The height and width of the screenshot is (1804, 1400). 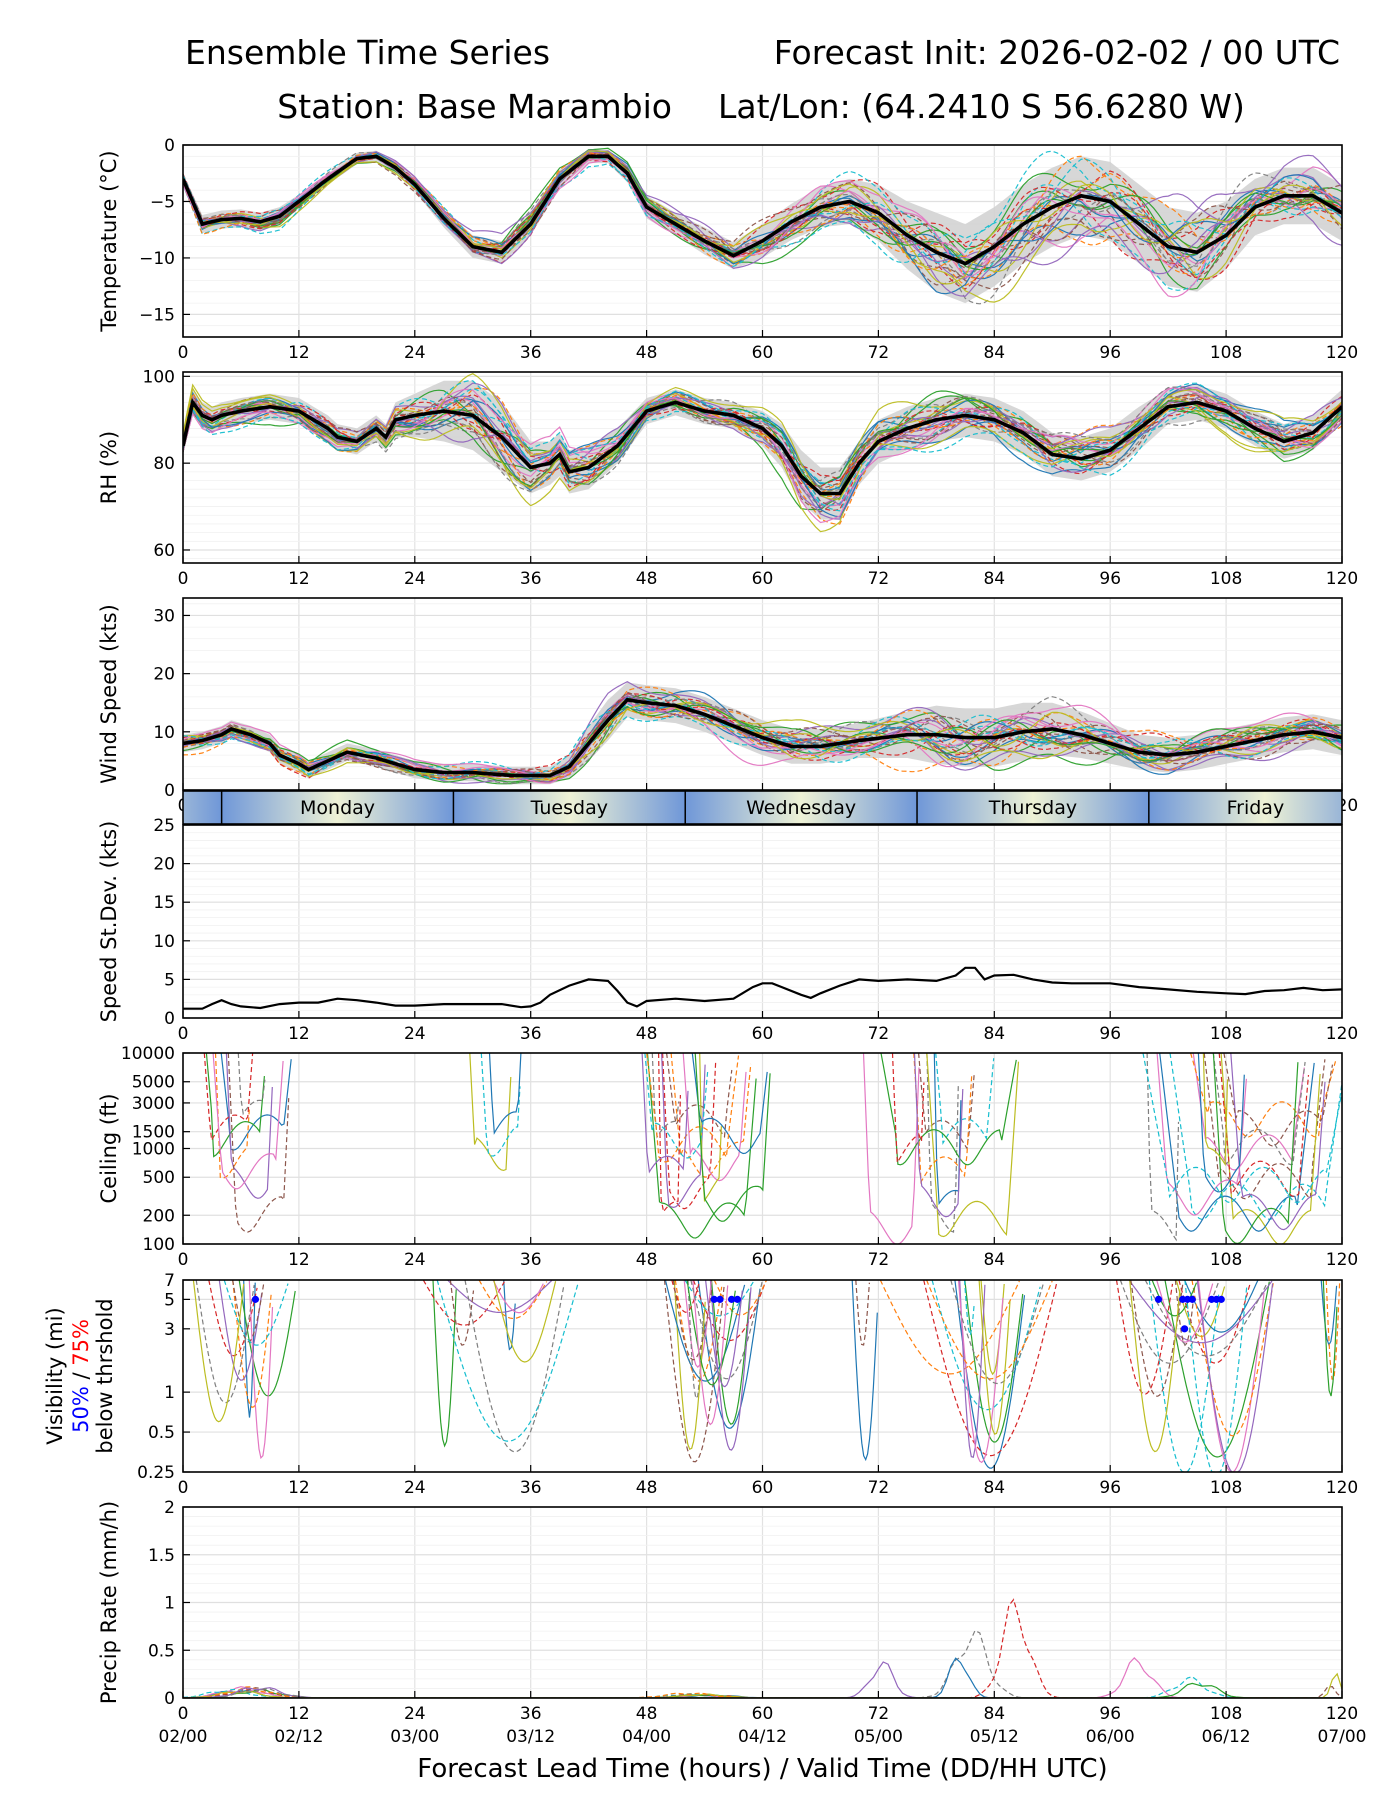 I want to click on title-left: Ensemble Time Series, so click(x=367, y=52).